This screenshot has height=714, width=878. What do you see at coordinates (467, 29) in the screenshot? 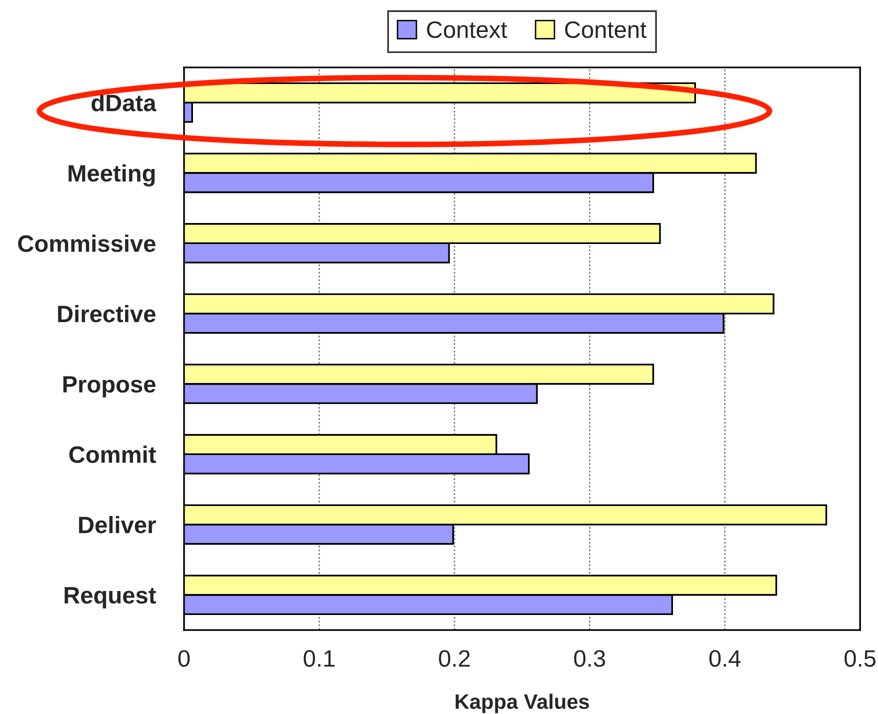
I see `legend-label: Context` at bounding box center [467, 29].